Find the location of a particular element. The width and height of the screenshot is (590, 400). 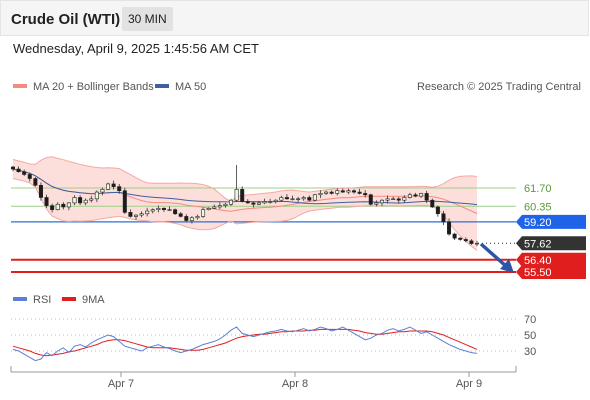

legend-label-ma50: MA 50 is located at coordinates (190, 87).